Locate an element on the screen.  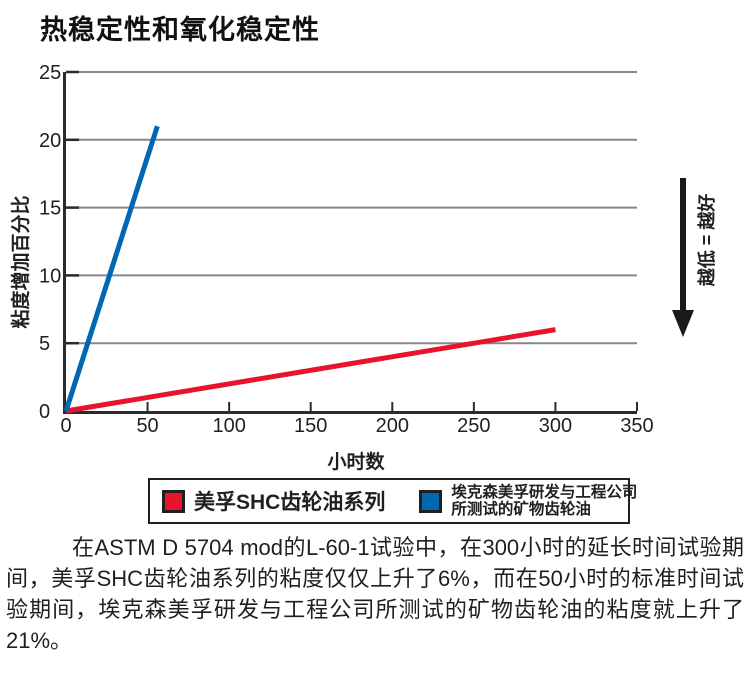
x-tick-label-0: 0 is located at coordinates (65, 426).